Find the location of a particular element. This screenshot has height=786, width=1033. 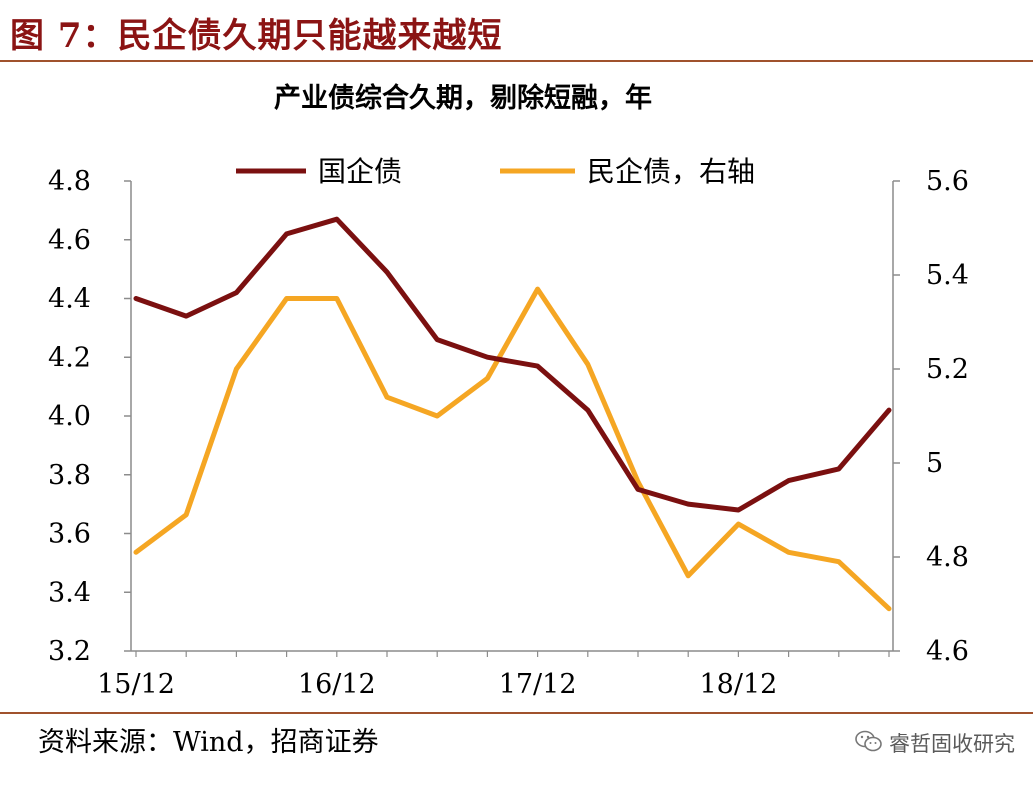

y-left-tick-label: 3.6 is located at coordinates (69, 534).